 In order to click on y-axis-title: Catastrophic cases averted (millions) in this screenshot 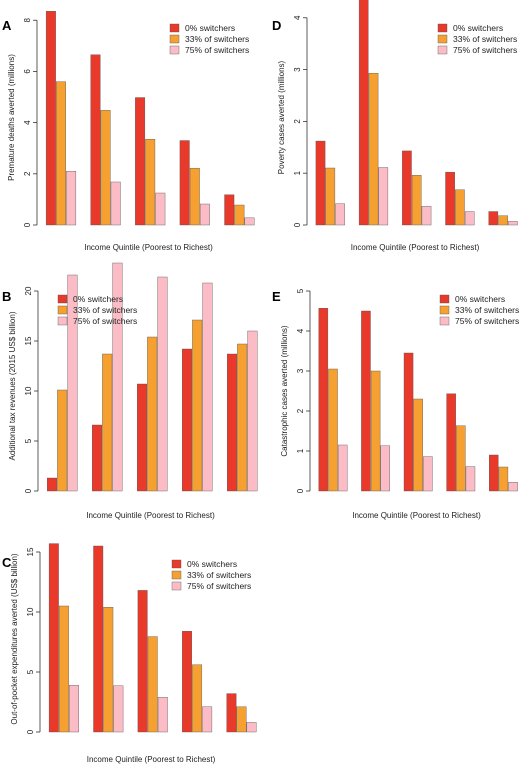, I will do `click(284, 390)`.